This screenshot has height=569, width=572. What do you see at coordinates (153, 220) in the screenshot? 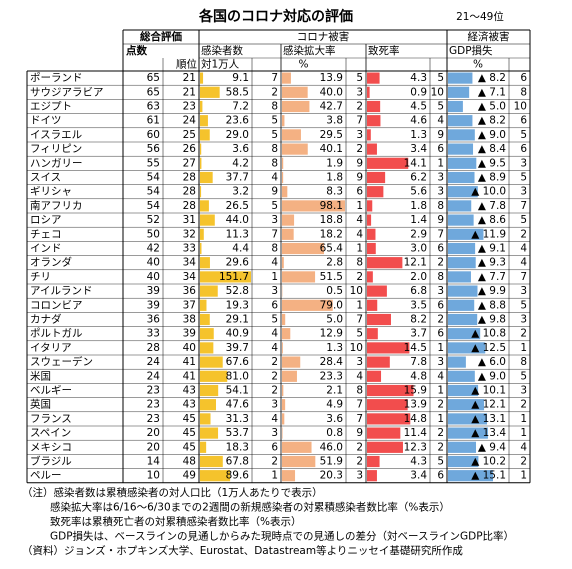
I see `cell-value: 52` at bounding box center [153, 220].